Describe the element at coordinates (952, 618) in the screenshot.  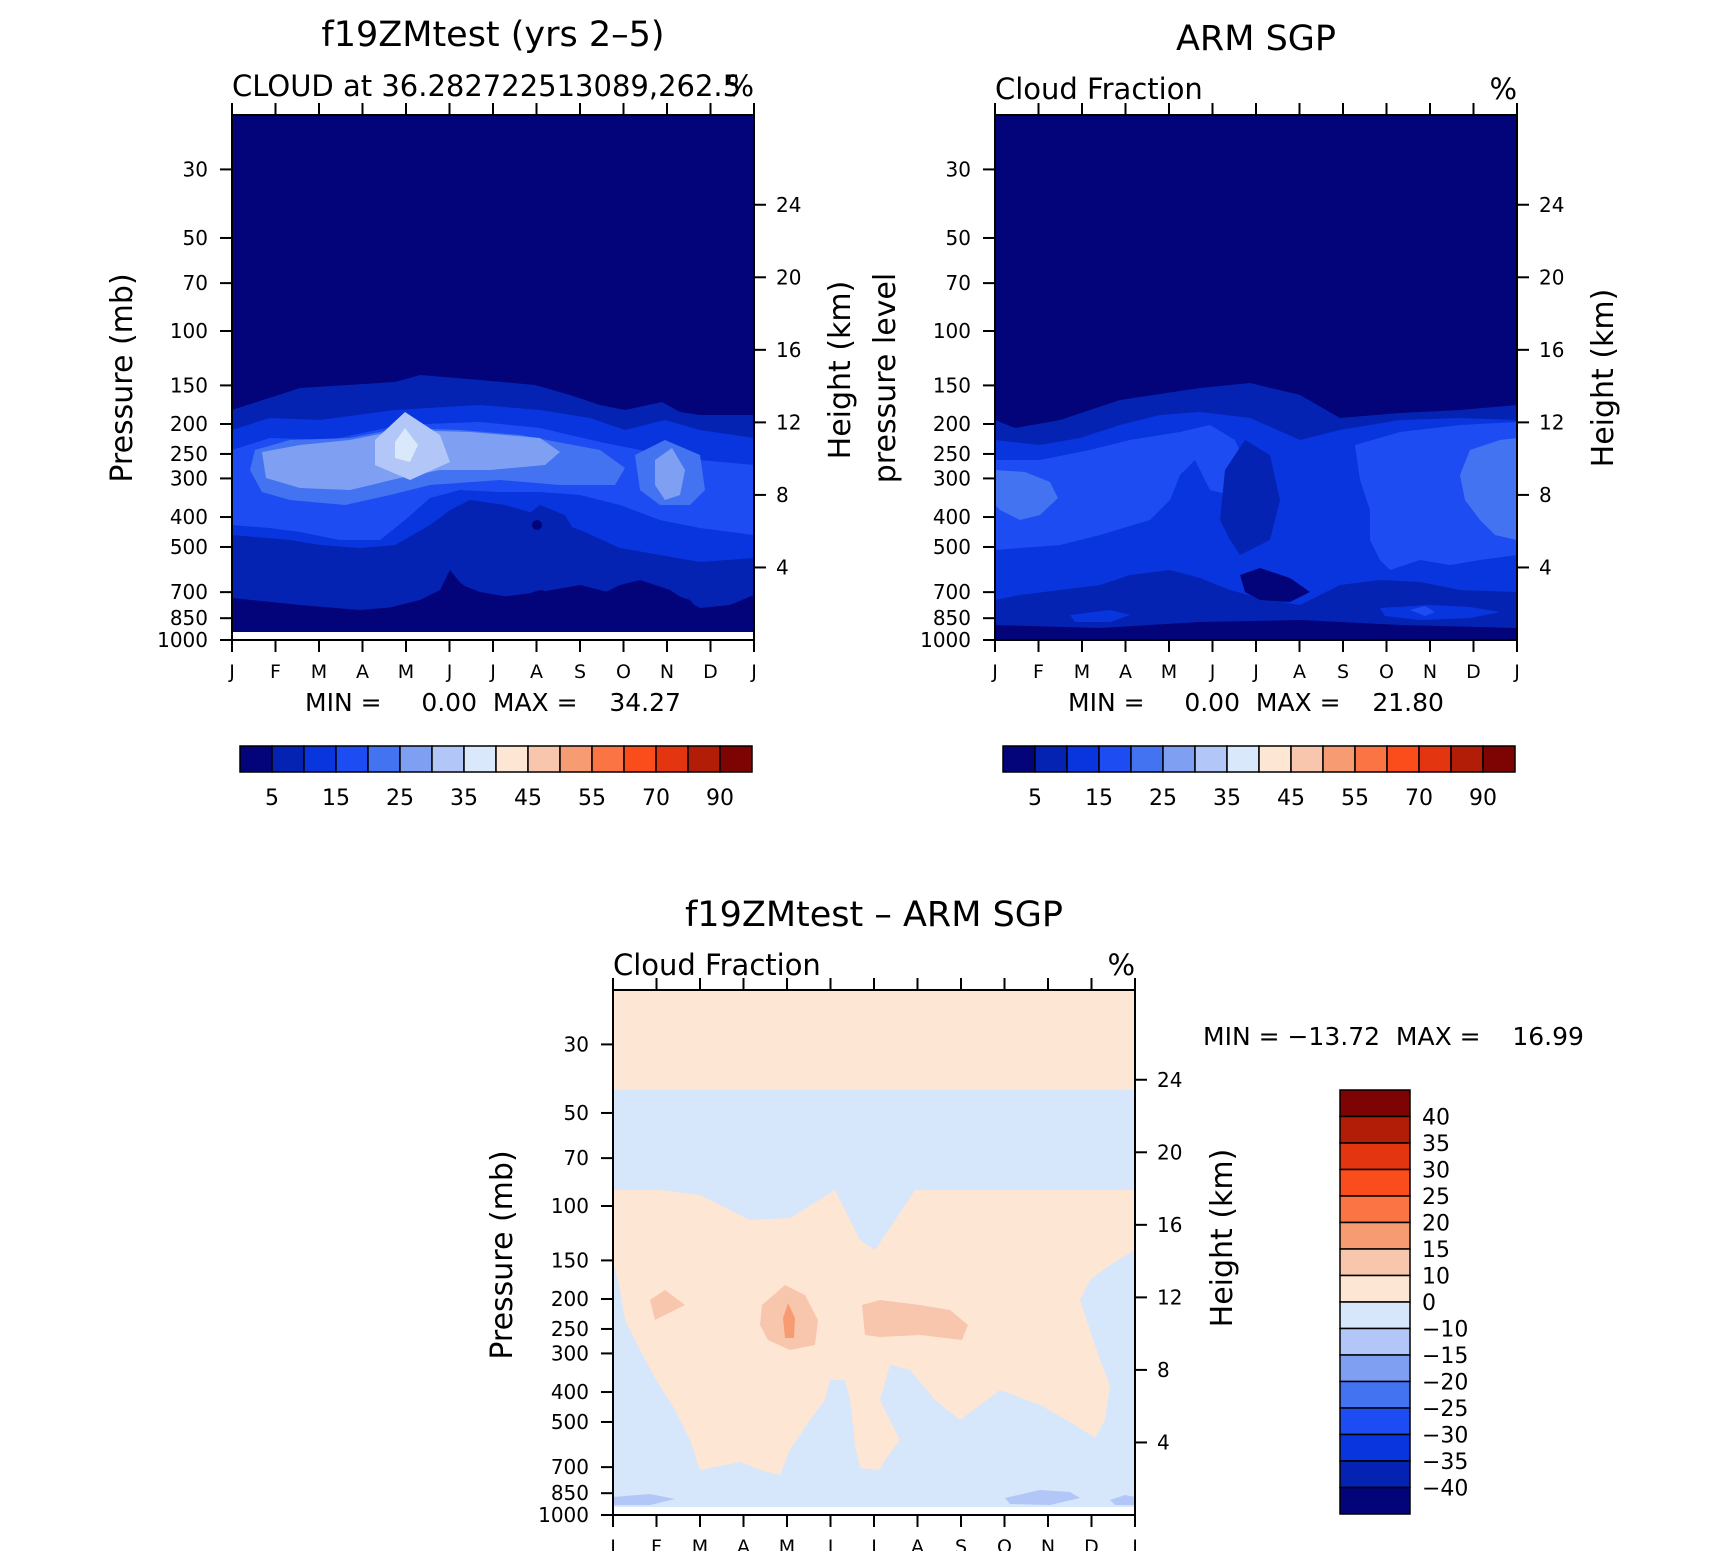
I see `y-tick-label: 850` at that location.